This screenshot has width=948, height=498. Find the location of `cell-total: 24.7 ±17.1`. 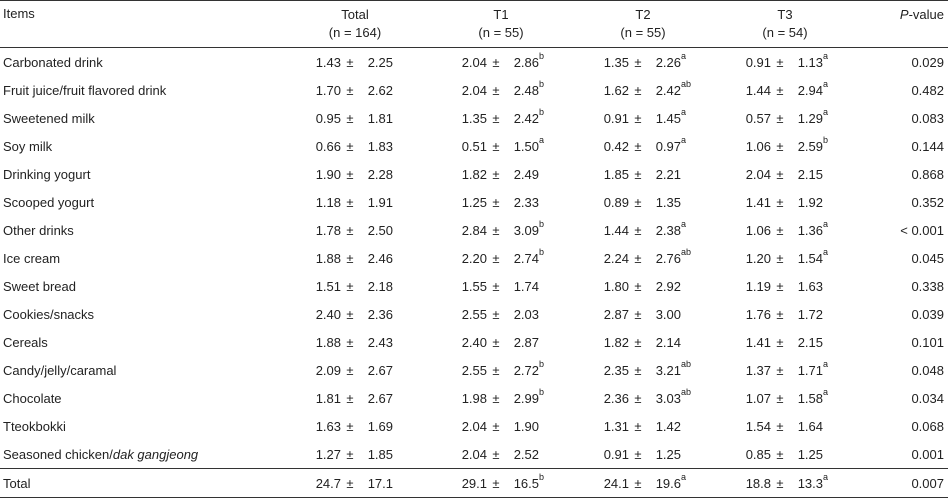

cell-total: 24.7 ±17.1 is located at coordinates (355, 483).